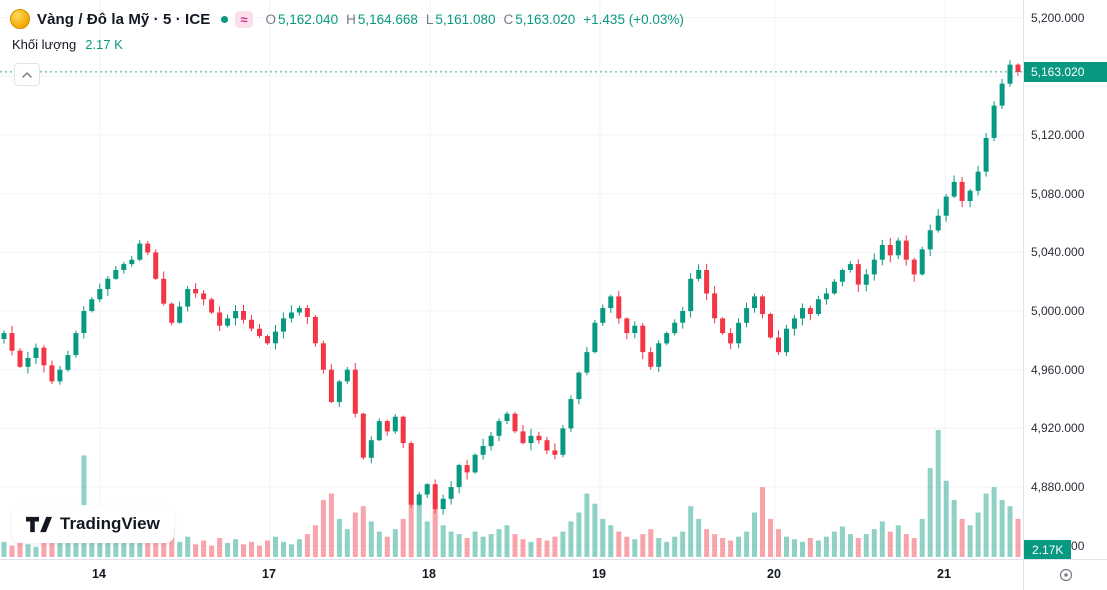  What do you see at coordinates (110, 523) in the screenshot?
I see `tradingview-logo-text: TradingView` at bounding box center [110, 523].